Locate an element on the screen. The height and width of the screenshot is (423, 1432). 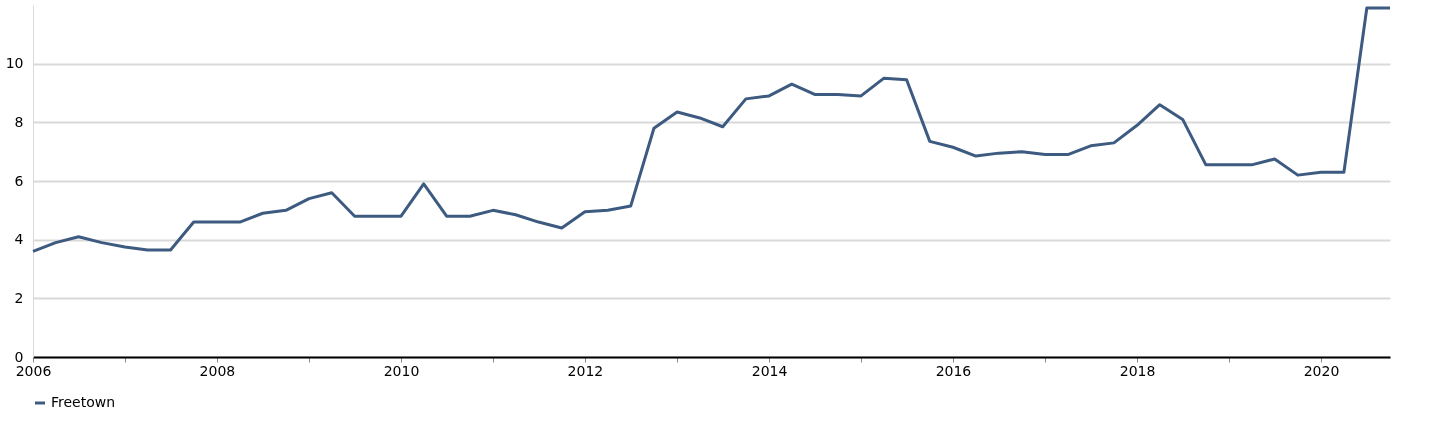
x-tick-label: 2014 is located at coordinates (769, 370).